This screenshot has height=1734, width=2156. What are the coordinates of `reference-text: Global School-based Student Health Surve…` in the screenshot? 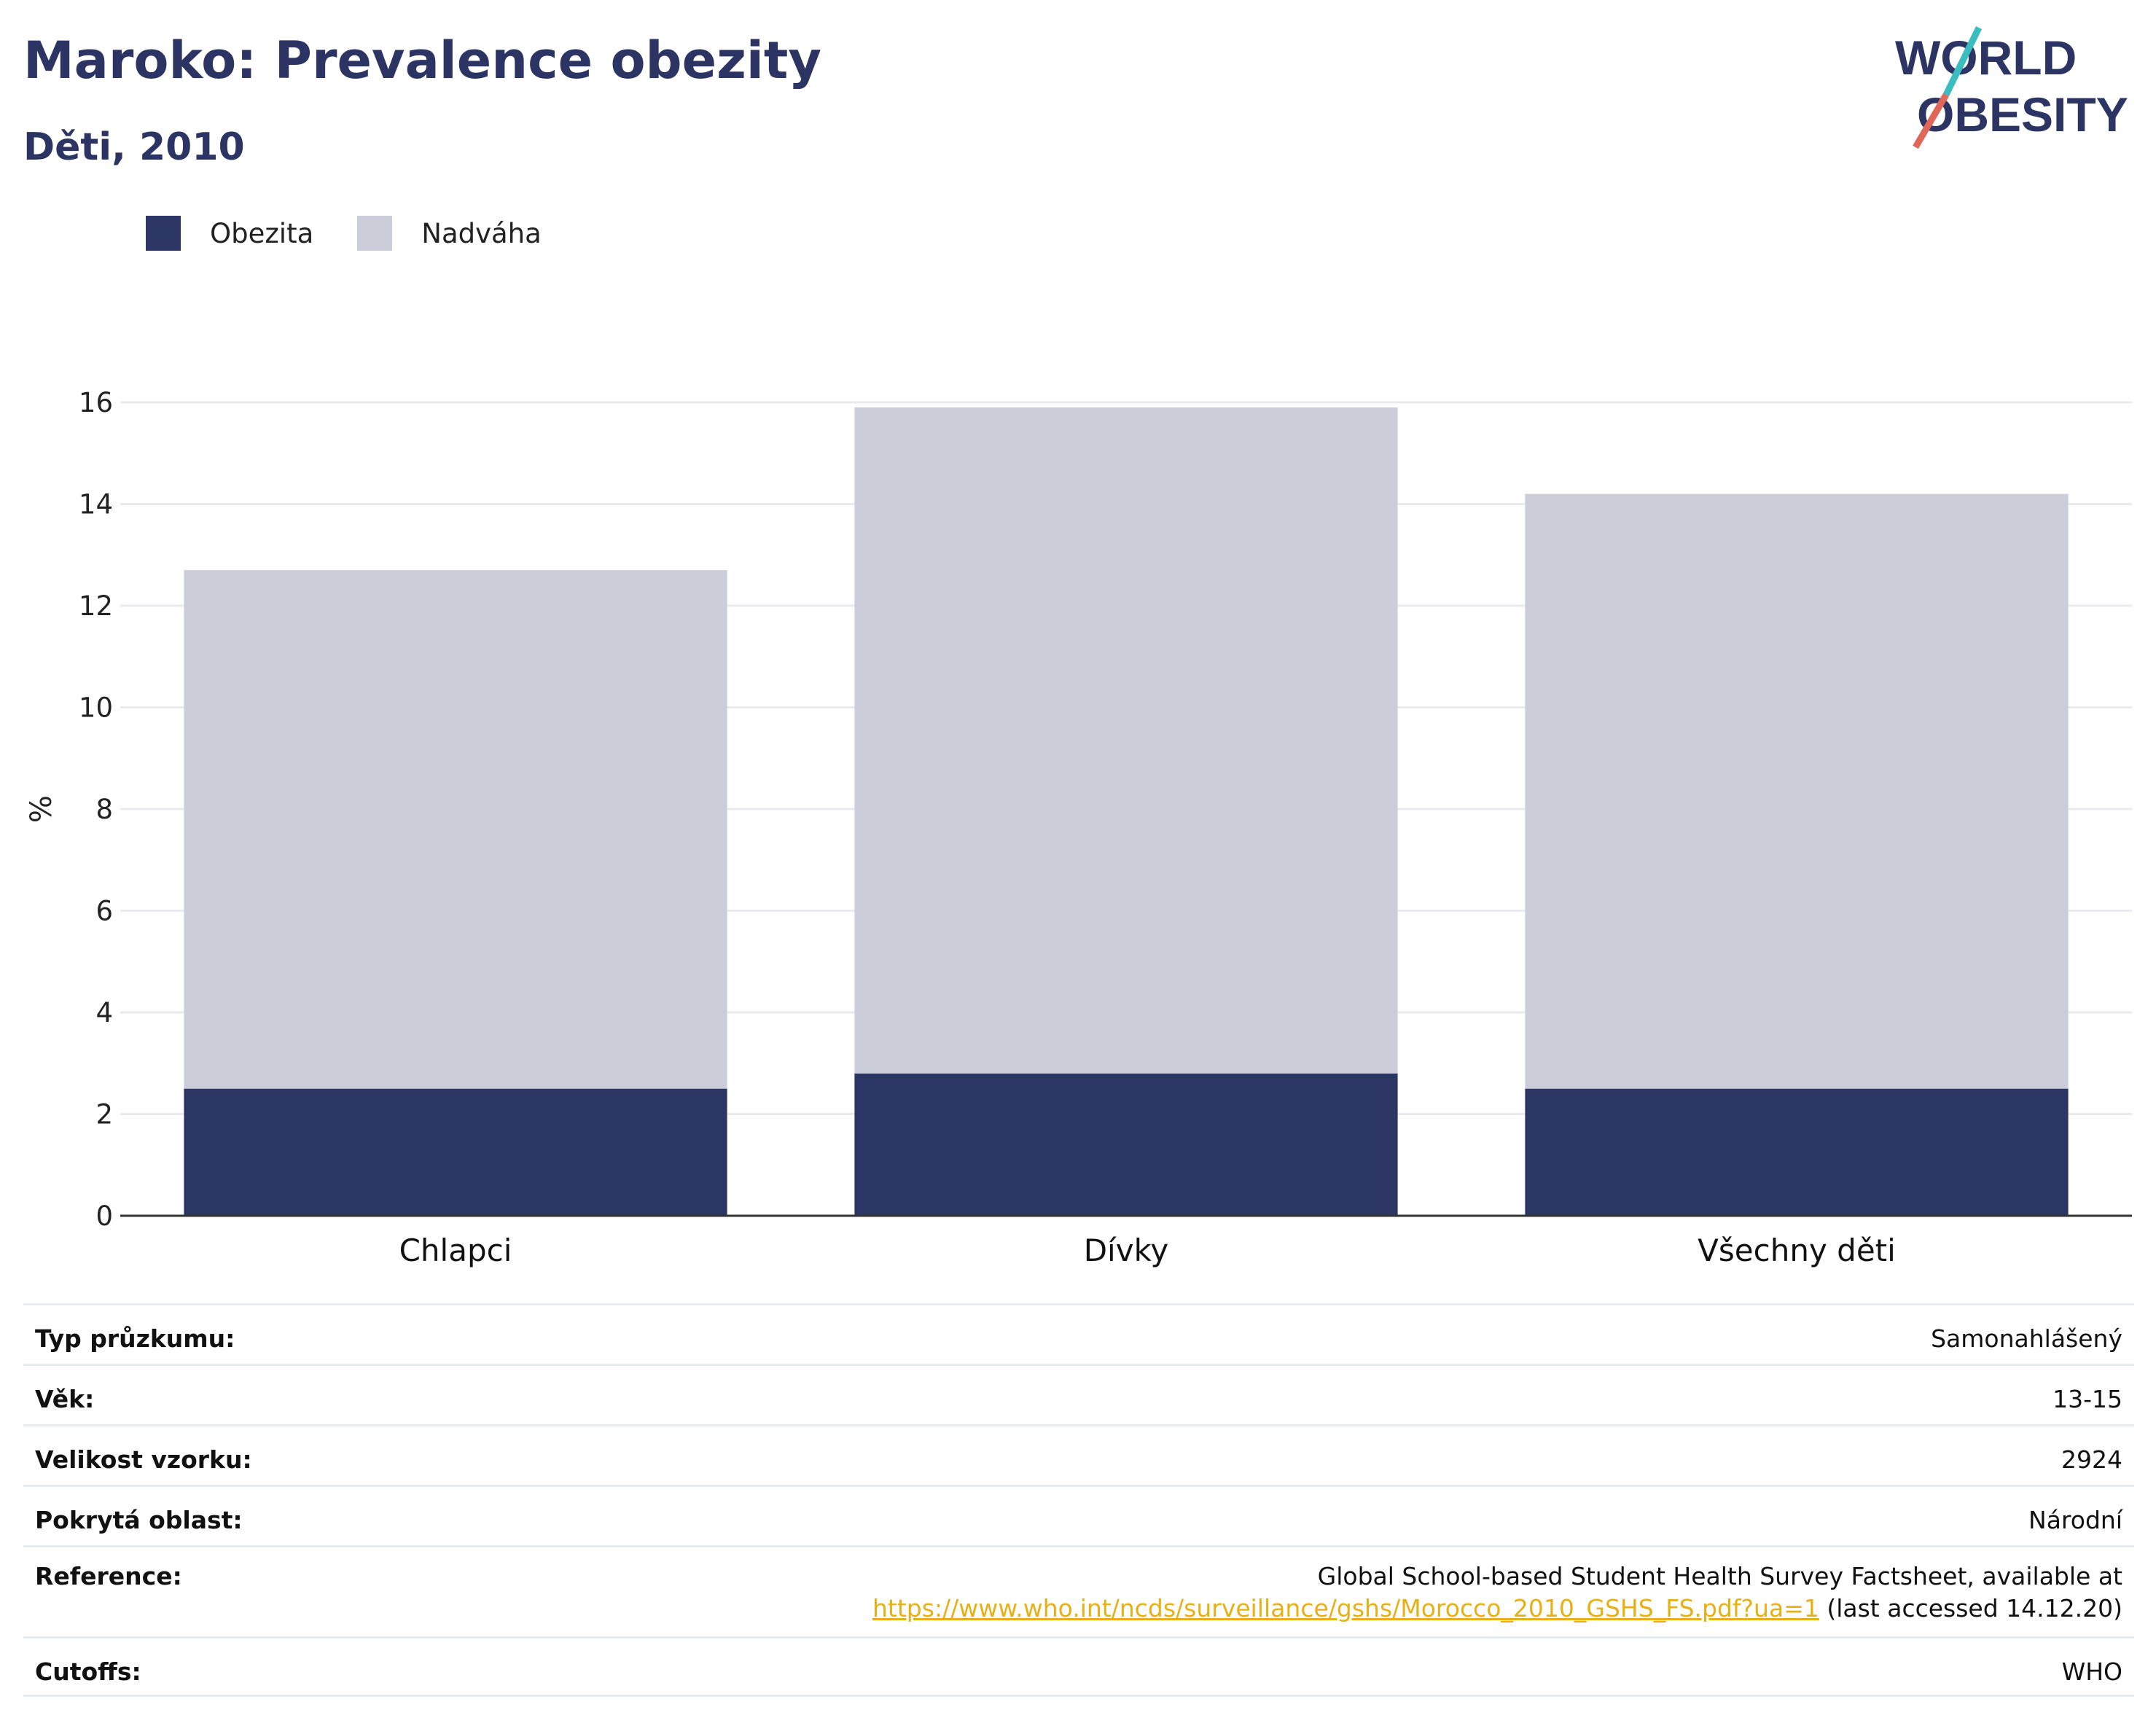 It's located at (1720, 1576).